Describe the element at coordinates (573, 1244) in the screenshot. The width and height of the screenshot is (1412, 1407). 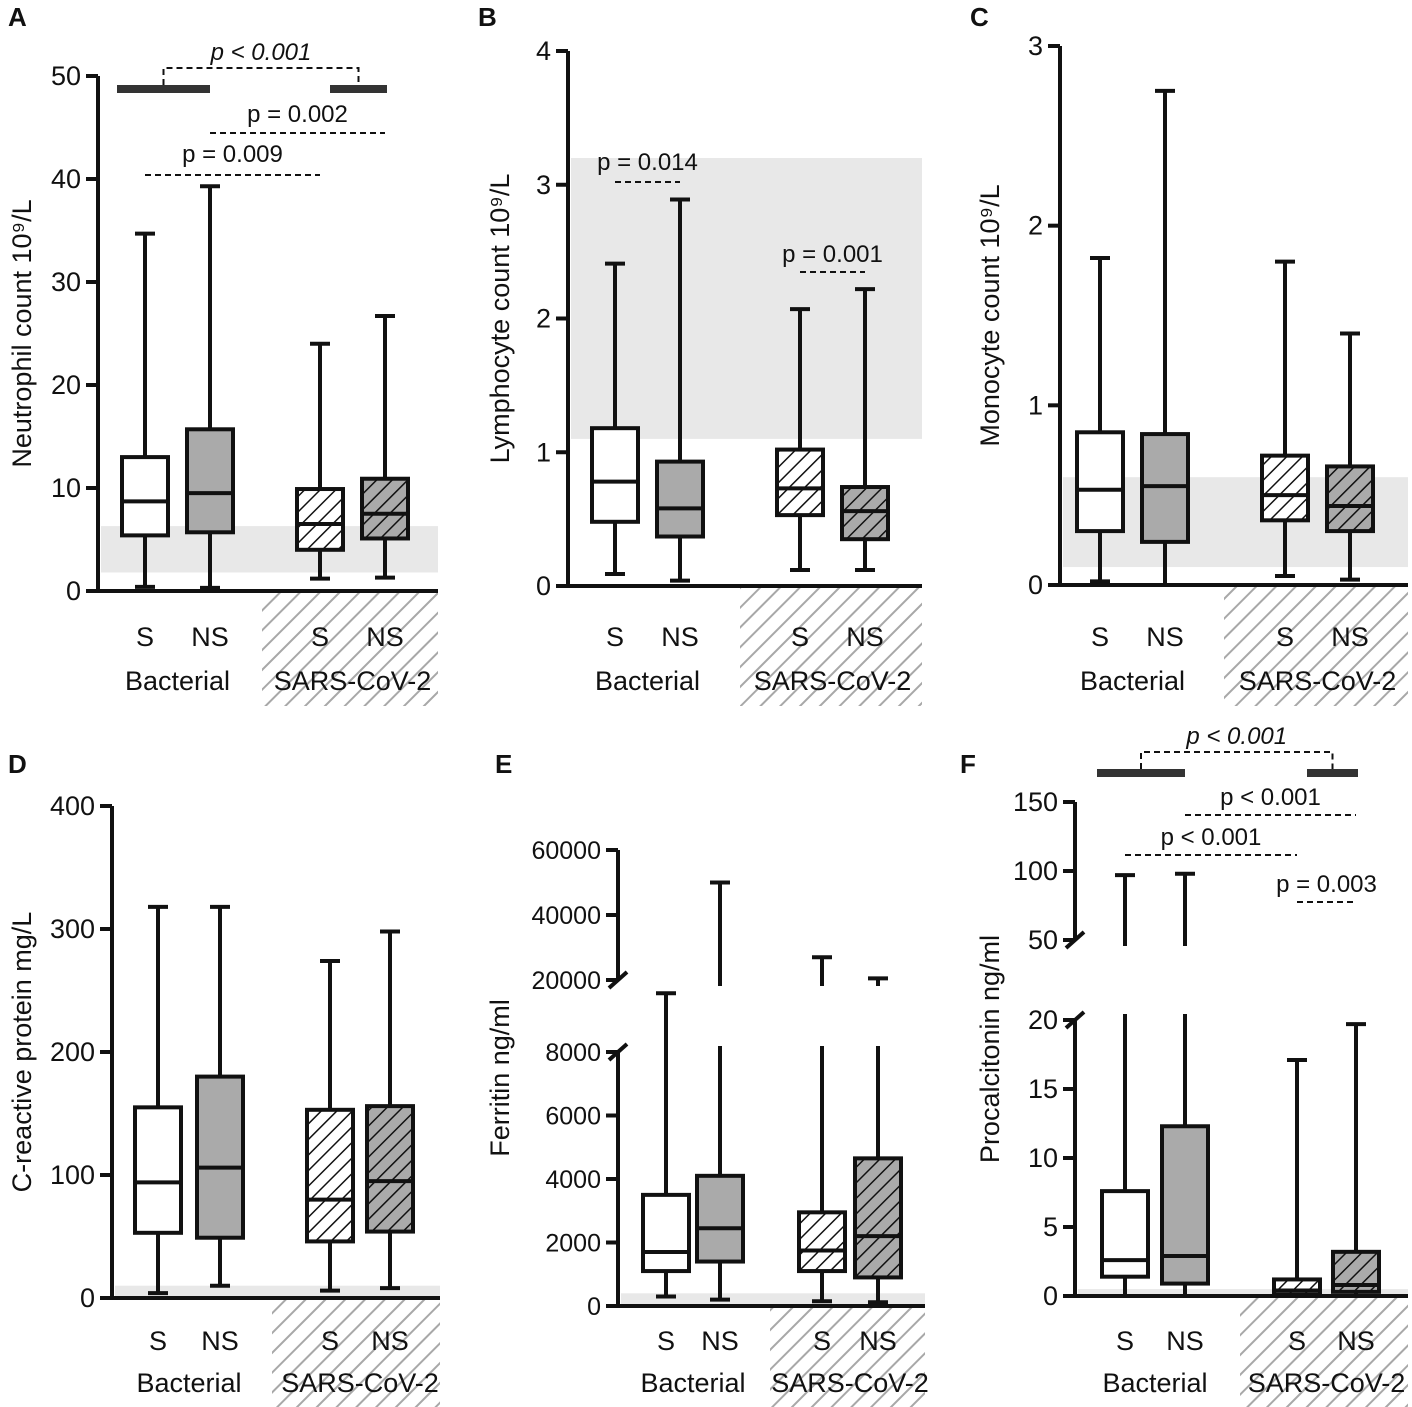
I see `y-tick-label: 2000` at that location.